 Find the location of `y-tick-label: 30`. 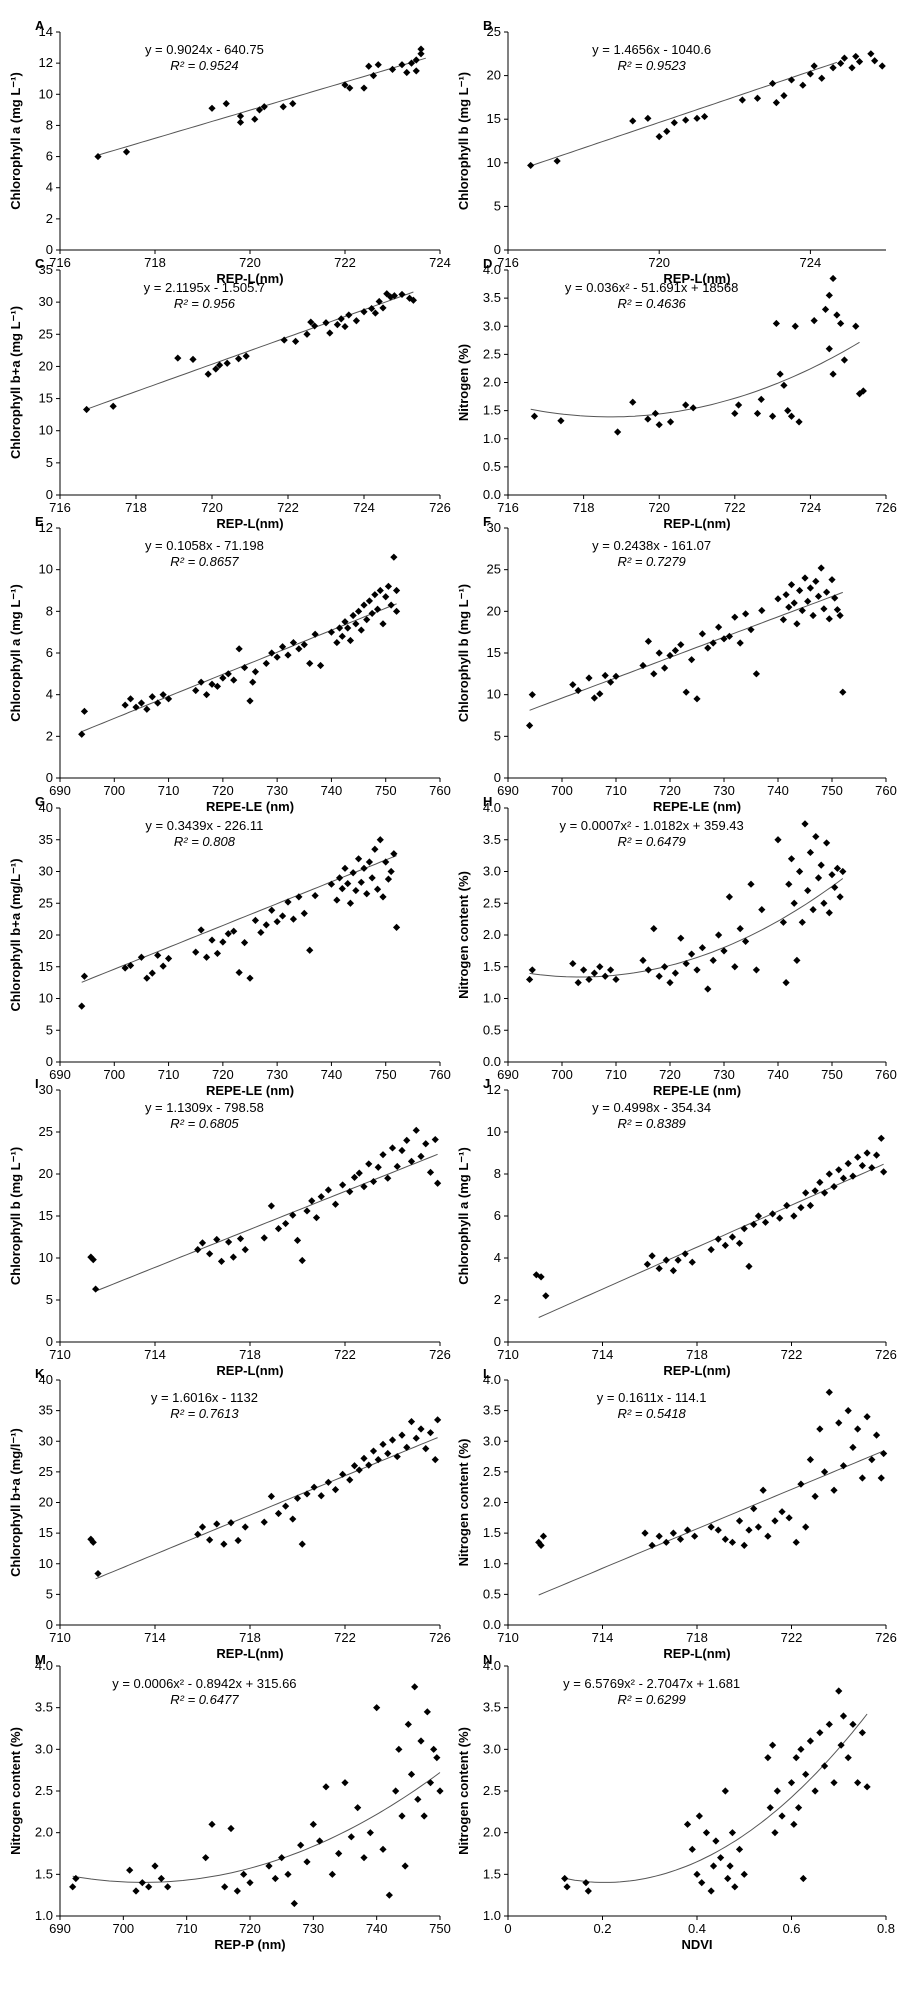

y-tick-label: 30 is located at coordinates (46, 1089).